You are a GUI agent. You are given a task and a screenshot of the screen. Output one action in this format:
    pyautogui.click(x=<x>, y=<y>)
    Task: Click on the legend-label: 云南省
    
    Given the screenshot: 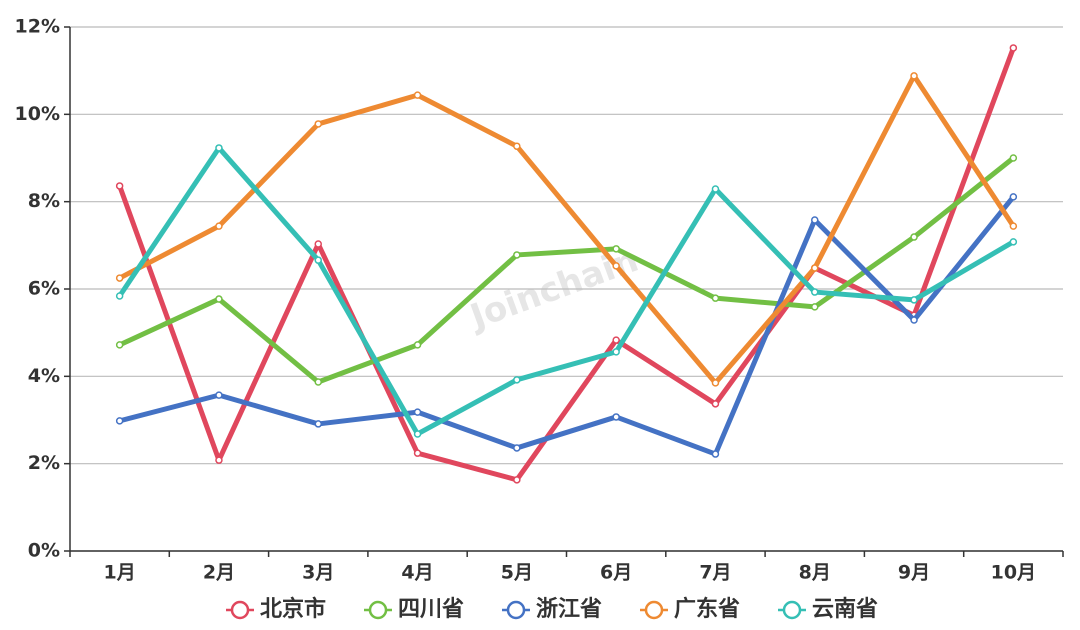 What is the action you would take?
    pyautogui.click(x=845, y=609)
    